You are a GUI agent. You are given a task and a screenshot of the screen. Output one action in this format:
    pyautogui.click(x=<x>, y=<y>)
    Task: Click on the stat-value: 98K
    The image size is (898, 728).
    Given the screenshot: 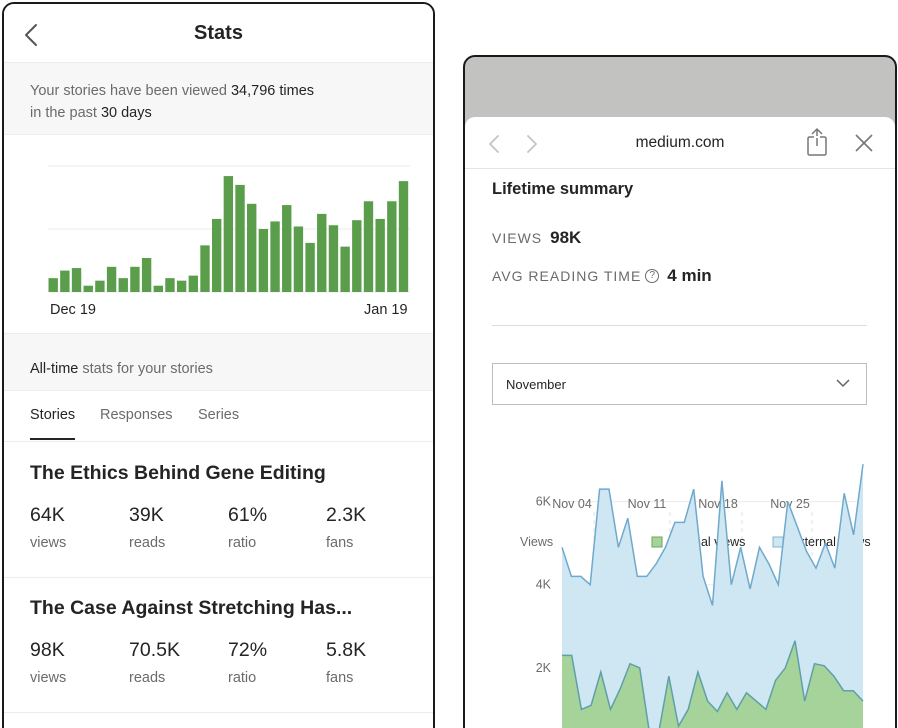 What is the action you would take?
    pyautogui.click(x=47, y=650)
    